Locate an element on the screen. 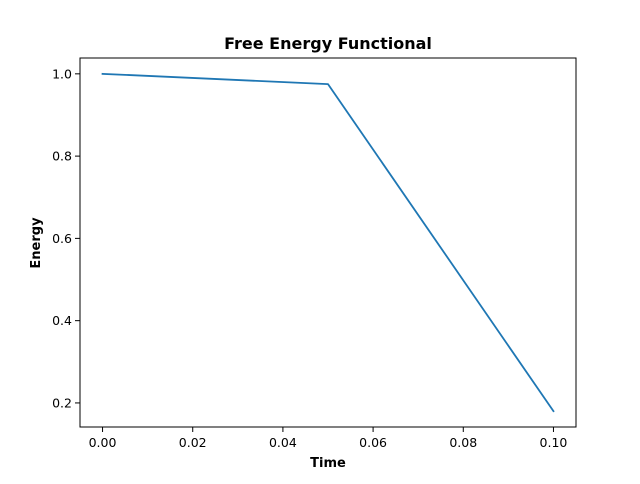 The height and width of the screenshot is (484, 640). x-tick-label: 0.10 is located at coordinates (554, 442).